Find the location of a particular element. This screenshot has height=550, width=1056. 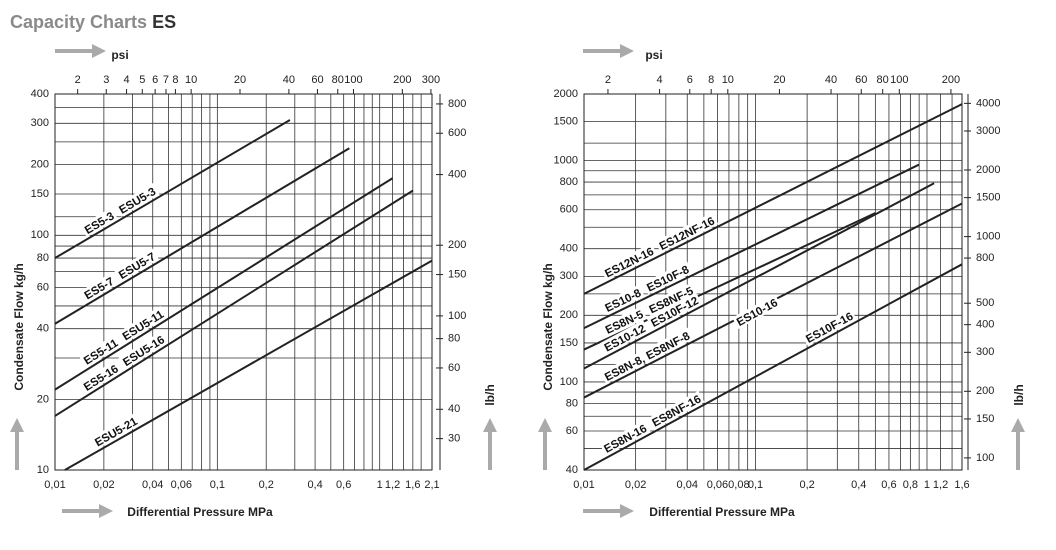

x2-tick-label: 2 is located at coordinates (78, 80).